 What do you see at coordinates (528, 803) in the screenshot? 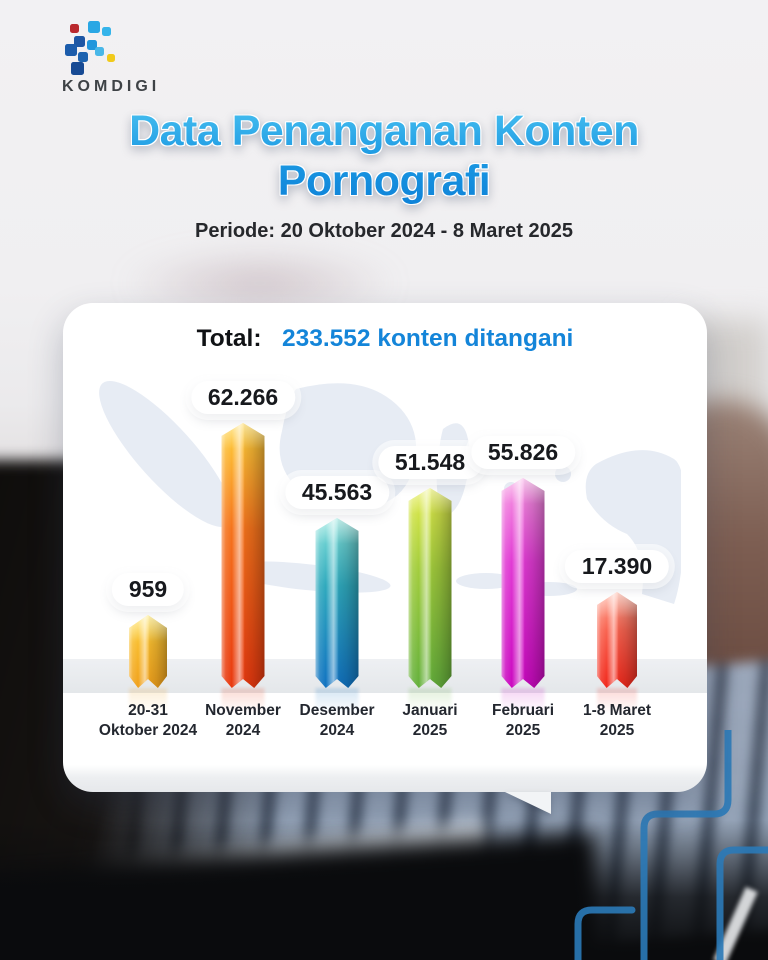
I see `speech-bubble-tail` at bounding box center [528, 803].